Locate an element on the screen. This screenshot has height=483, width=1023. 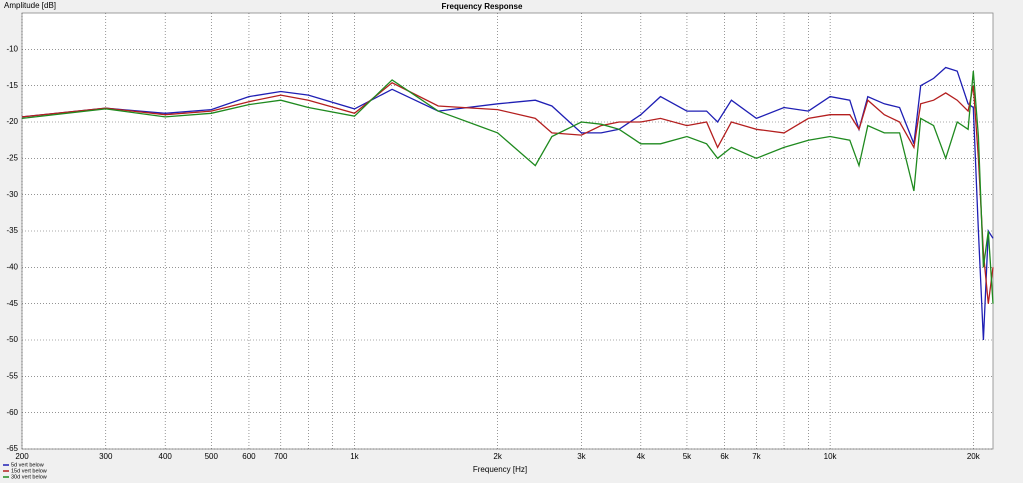
x-tick-label: 6k is located at coordinates (724, 456).